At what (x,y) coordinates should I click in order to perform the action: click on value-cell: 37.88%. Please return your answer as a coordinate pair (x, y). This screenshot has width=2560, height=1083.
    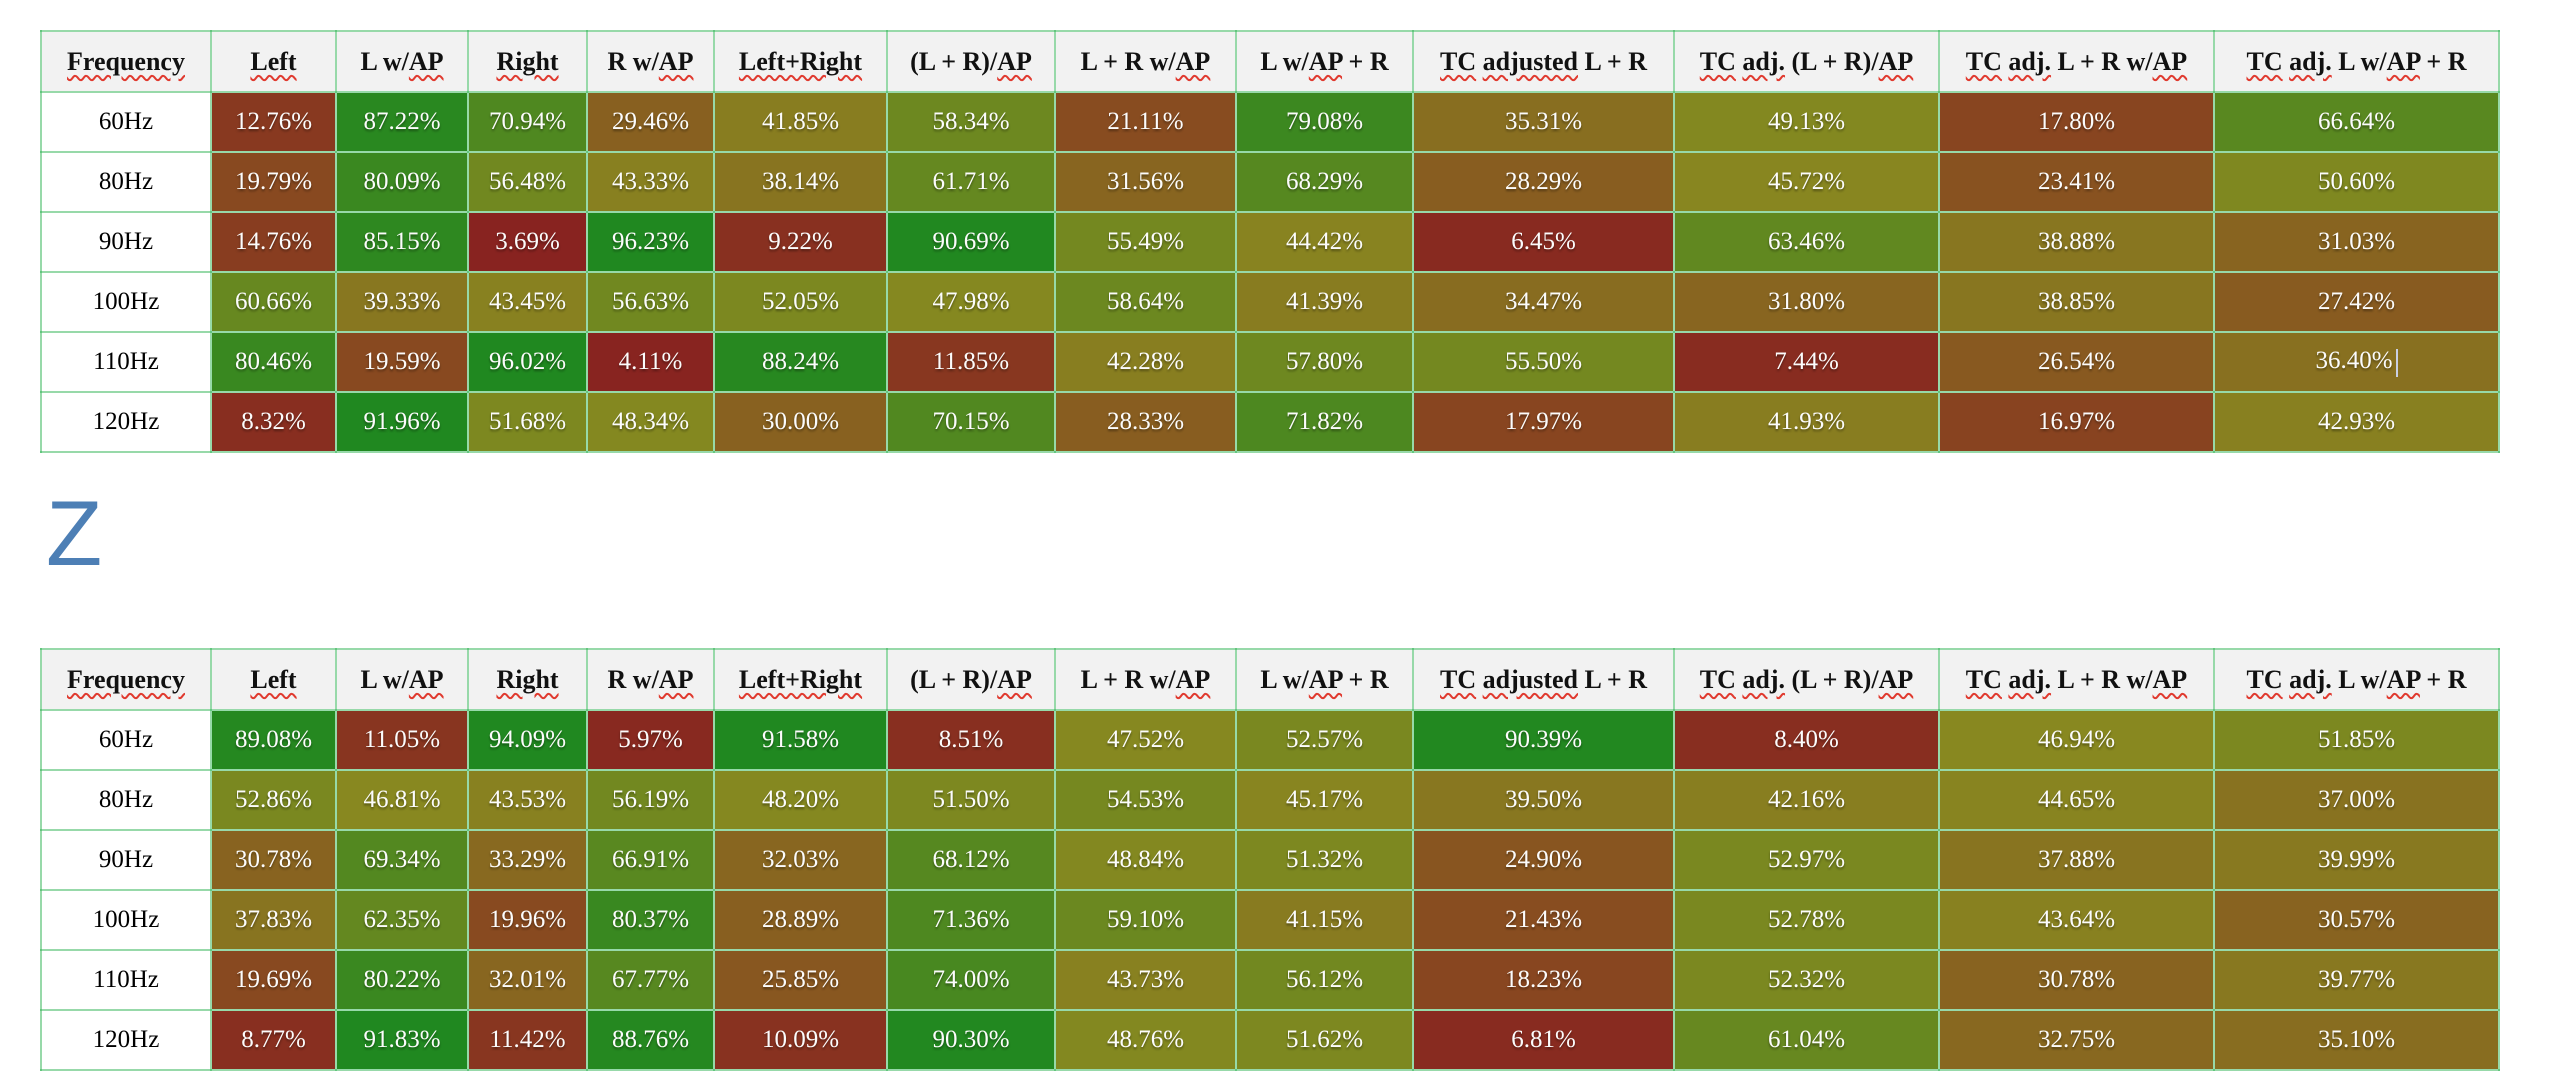
    Looking at the image, I should click on (2076, 860).